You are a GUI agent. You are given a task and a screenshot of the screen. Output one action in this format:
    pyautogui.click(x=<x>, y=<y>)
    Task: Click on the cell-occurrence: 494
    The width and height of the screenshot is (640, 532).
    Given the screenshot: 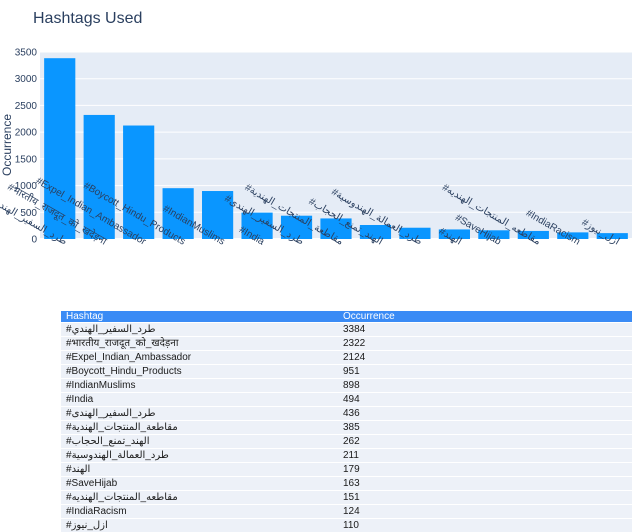 What is the action you would take?
    pyautogui.click(x=485, y=400)
    